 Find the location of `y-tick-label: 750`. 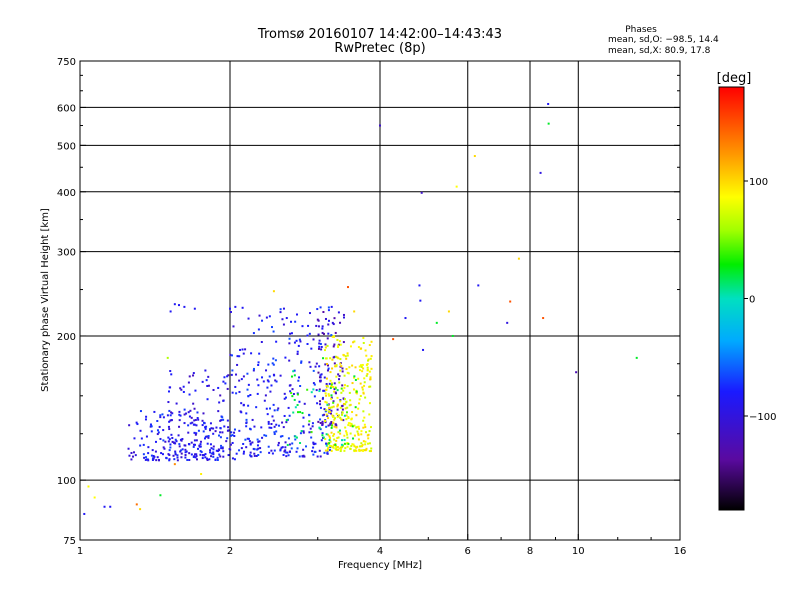

y-tick-label: 750 is located at coordinates (66, 62).